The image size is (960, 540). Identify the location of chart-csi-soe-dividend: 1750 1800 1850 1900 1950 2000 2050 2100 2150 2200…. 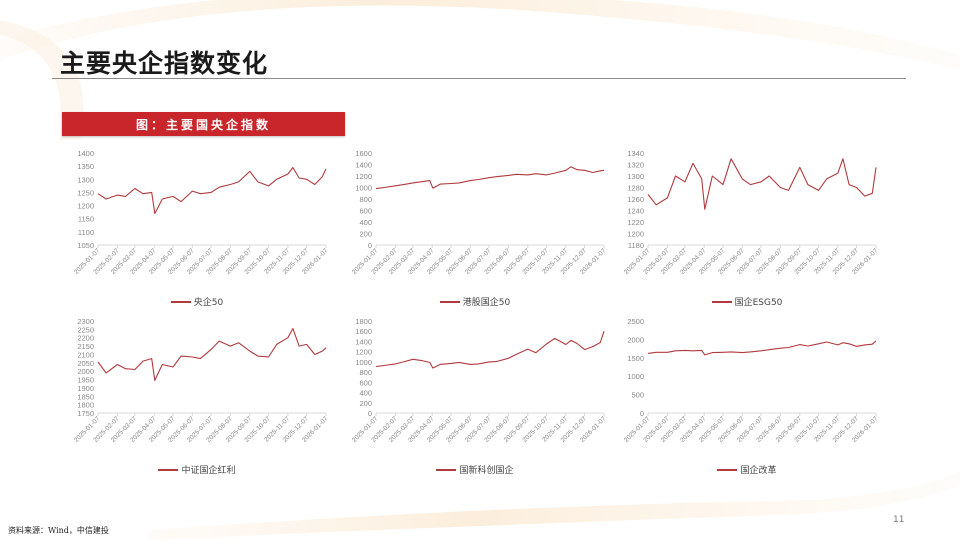
(197, 395).